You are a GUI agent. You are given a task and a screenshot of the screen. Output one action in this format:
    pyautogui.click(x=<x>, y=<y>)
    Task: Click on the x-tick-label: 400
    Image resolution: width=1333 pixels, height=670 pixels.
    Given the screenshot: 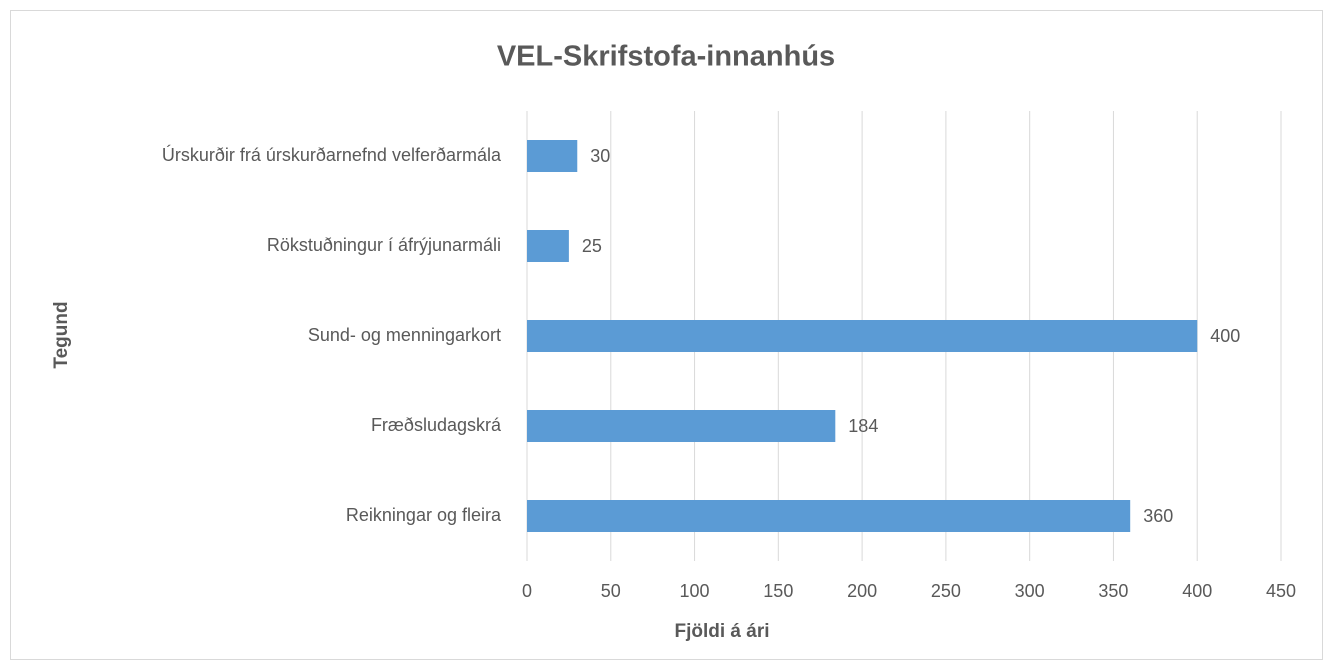 What is the action you would take?
    pyautogui.click(x=1197, y=591)
    